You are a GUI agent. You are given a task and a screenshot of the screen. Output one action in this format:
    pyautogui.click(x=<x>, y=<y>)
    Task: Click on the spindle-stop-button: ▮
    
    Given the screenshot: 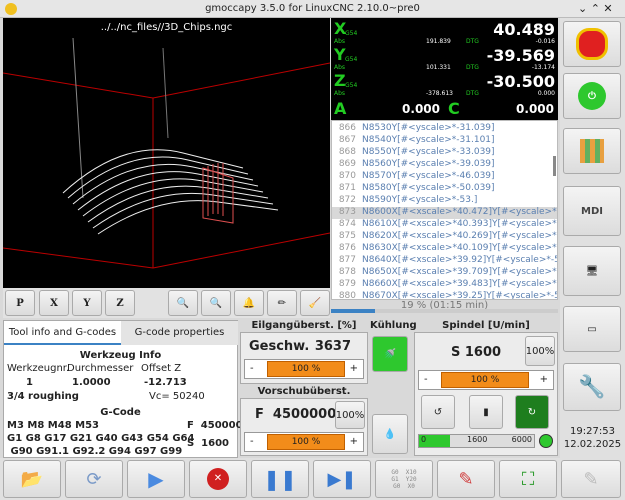 What is the action you would take?
    pyautogui.click(x=486, y=412)
    